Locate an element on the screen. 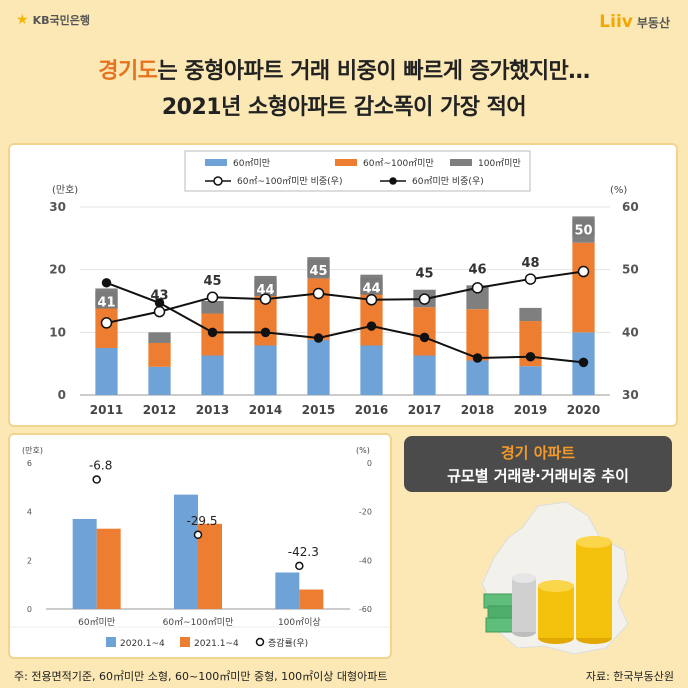 The height and width of the screenshot is (688, 688). annotation-label: 50 is located at coordinates (583, 230).